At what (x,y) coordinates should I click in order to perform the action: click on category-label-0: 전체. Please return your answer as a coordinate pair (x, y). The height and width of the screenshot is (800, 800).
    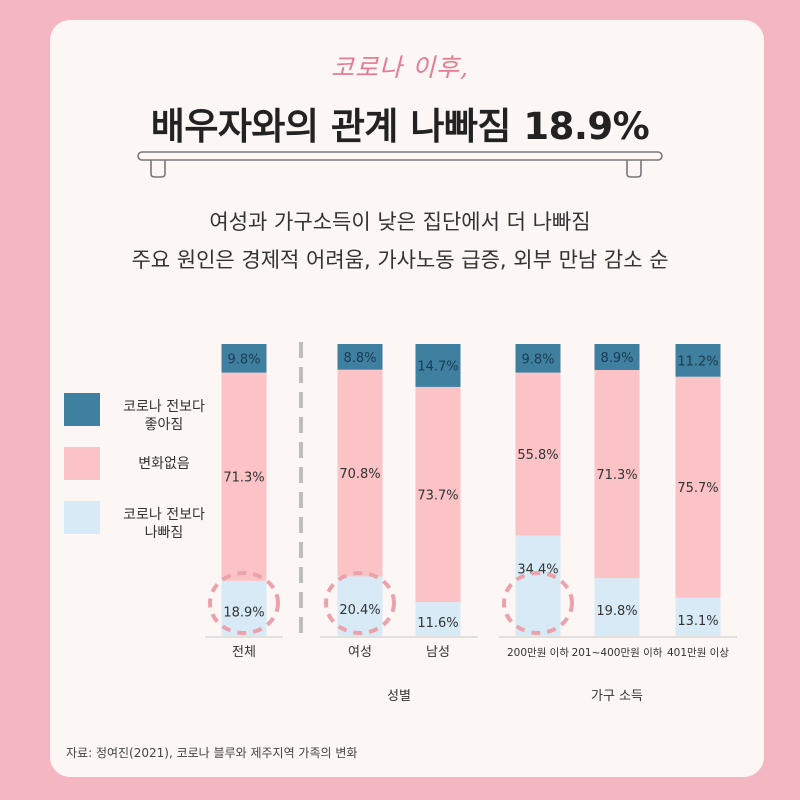
    Looking at the image, I should click on (244, 652).